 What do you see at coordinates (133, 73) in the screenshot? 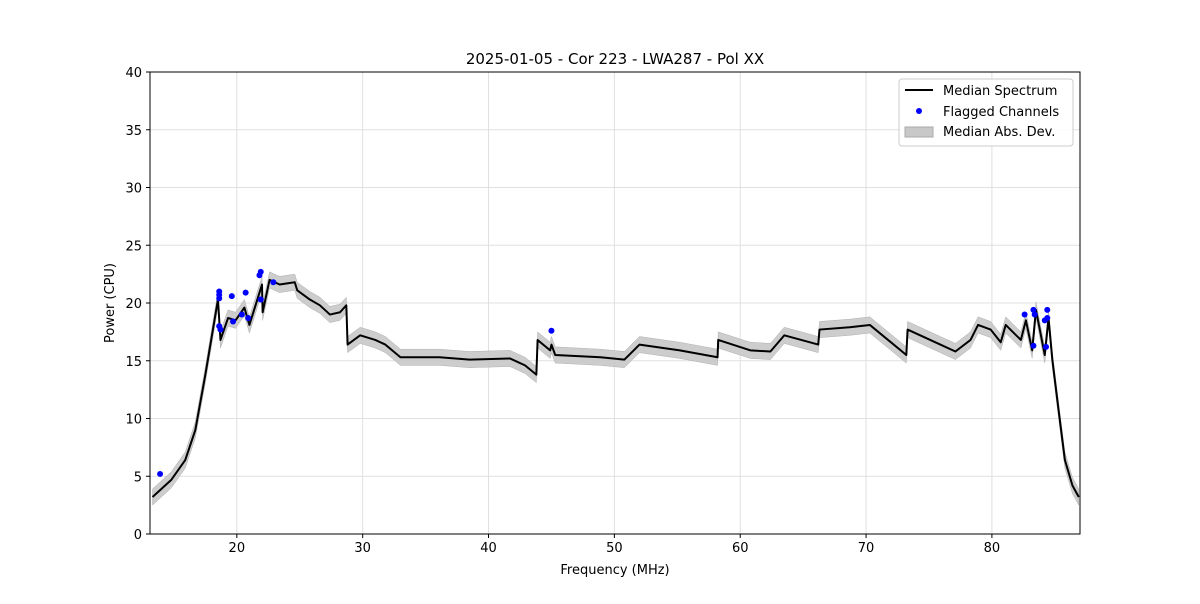
I see `y-tick-label: 40` at bounding box center [133, 73].